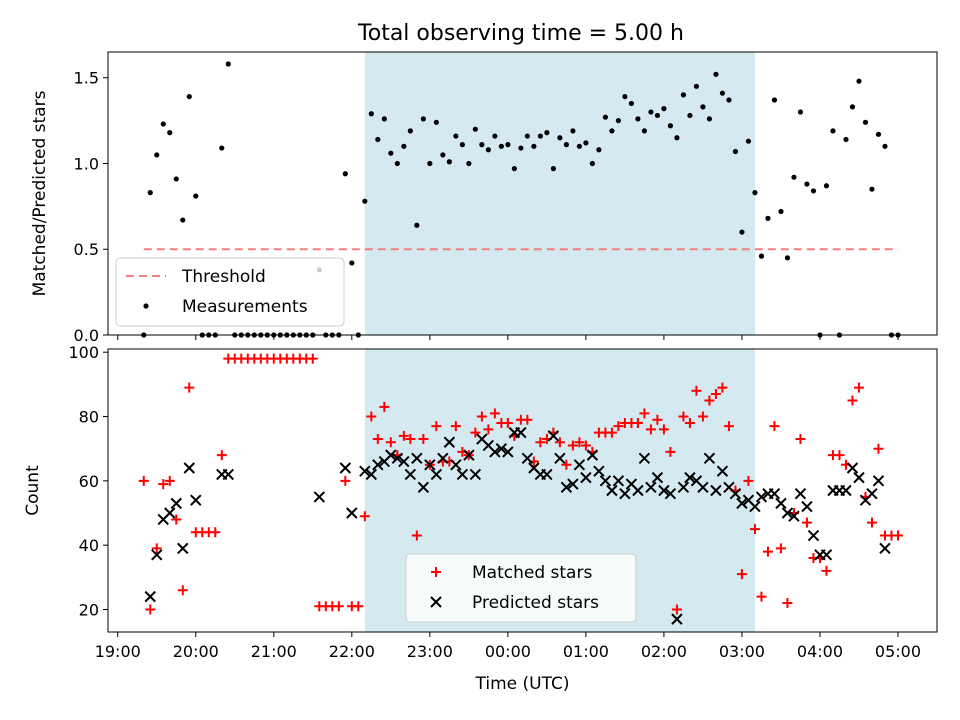 Image resolution: width=960 pixels, height=720 pixels. Describe the element at coordinates (535, 603) in the screenshot. I see `legend-label: Predicted stars` at that location.